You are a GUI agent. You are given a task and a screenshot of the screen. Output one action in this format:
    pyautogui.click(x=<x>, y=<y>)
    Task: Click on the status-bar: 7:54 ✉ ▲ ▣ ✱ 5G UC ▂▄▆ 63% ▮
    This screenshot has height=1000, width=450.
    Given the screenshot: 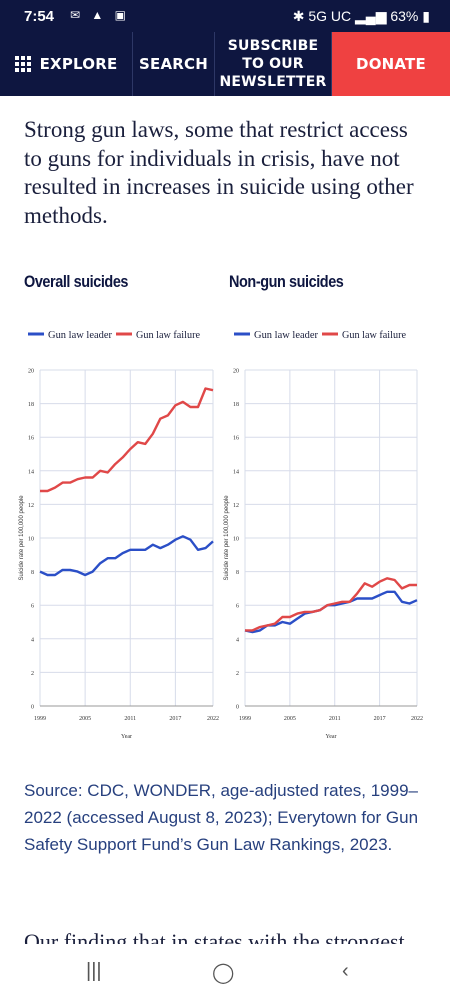 What is the action you would take?
    pyautogui.click(x=225, y=16)
    